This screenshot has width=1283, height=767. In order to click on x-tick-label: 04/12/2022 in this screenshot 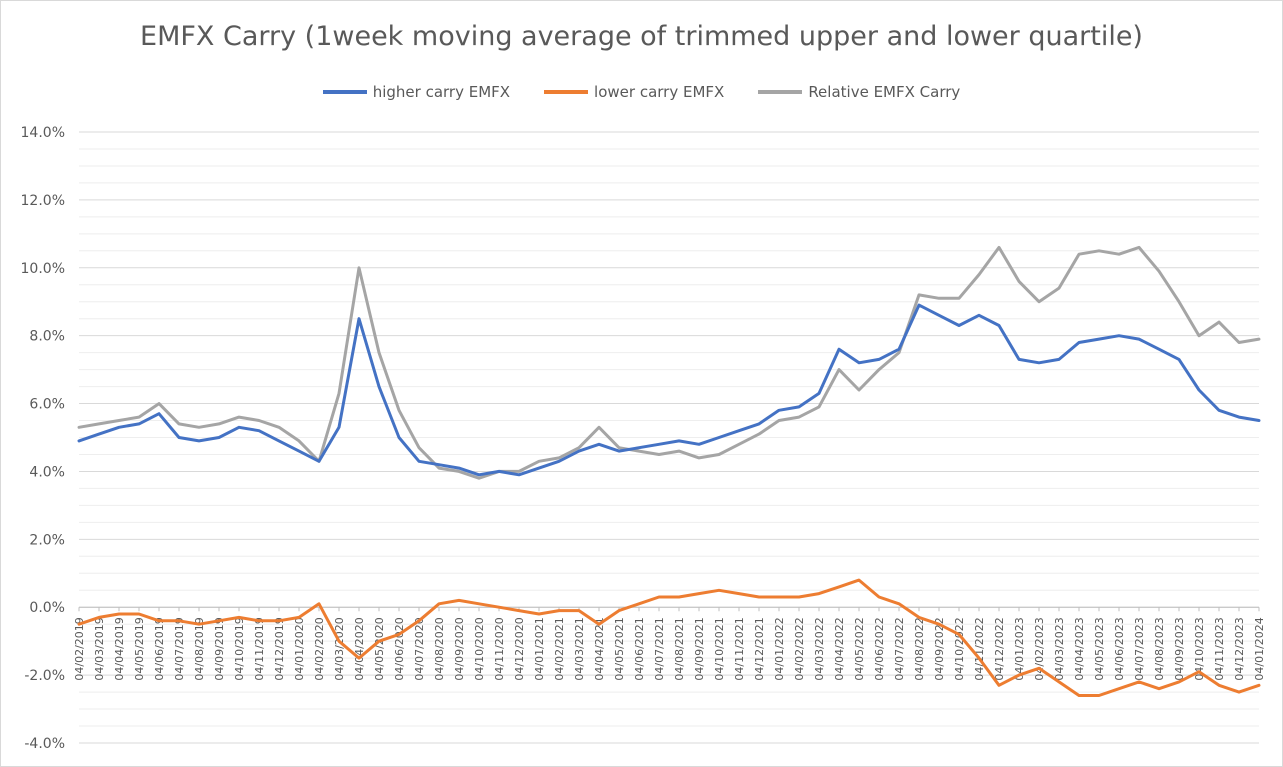, I will do `click(999, 648)`.